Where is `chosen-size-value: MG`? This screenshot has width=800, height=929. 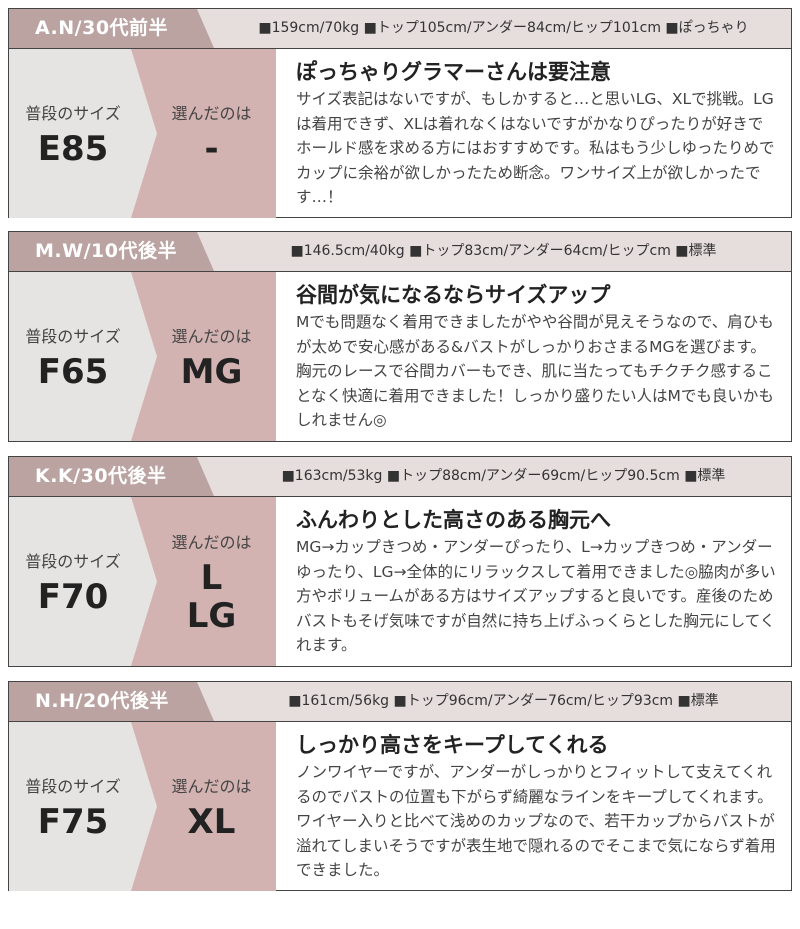
chosen-size-value: MG is located at coordinates (211, 371).